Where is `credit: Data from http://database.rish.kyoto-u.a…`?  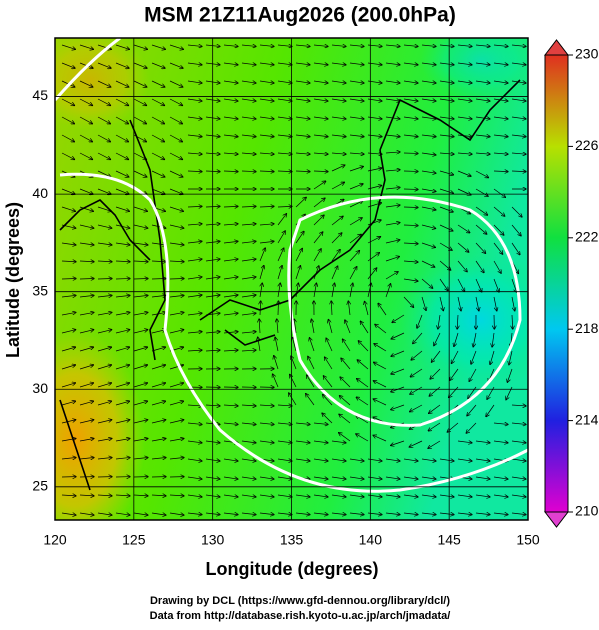 credit: Data from http://database.rish.kyoto-u.a… is located at coordinates (300, 616).